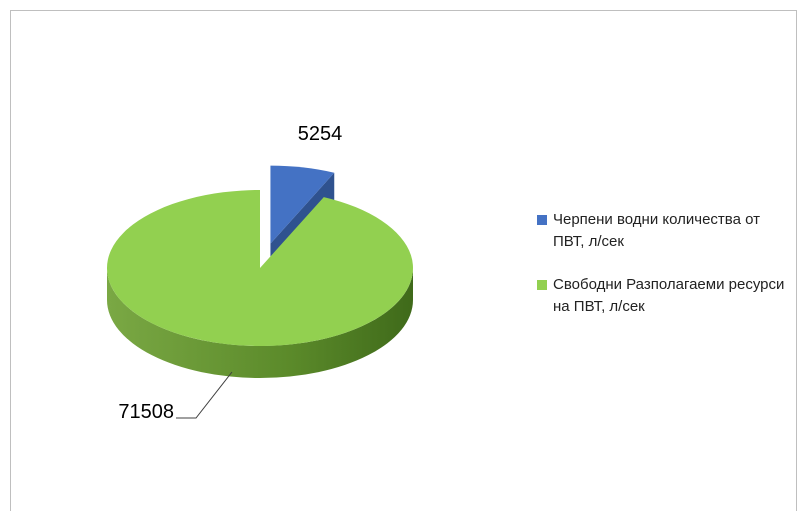  Describe the element at coordinates (320, 134) in the screenshot. I see `data-label: 5254` at that location.